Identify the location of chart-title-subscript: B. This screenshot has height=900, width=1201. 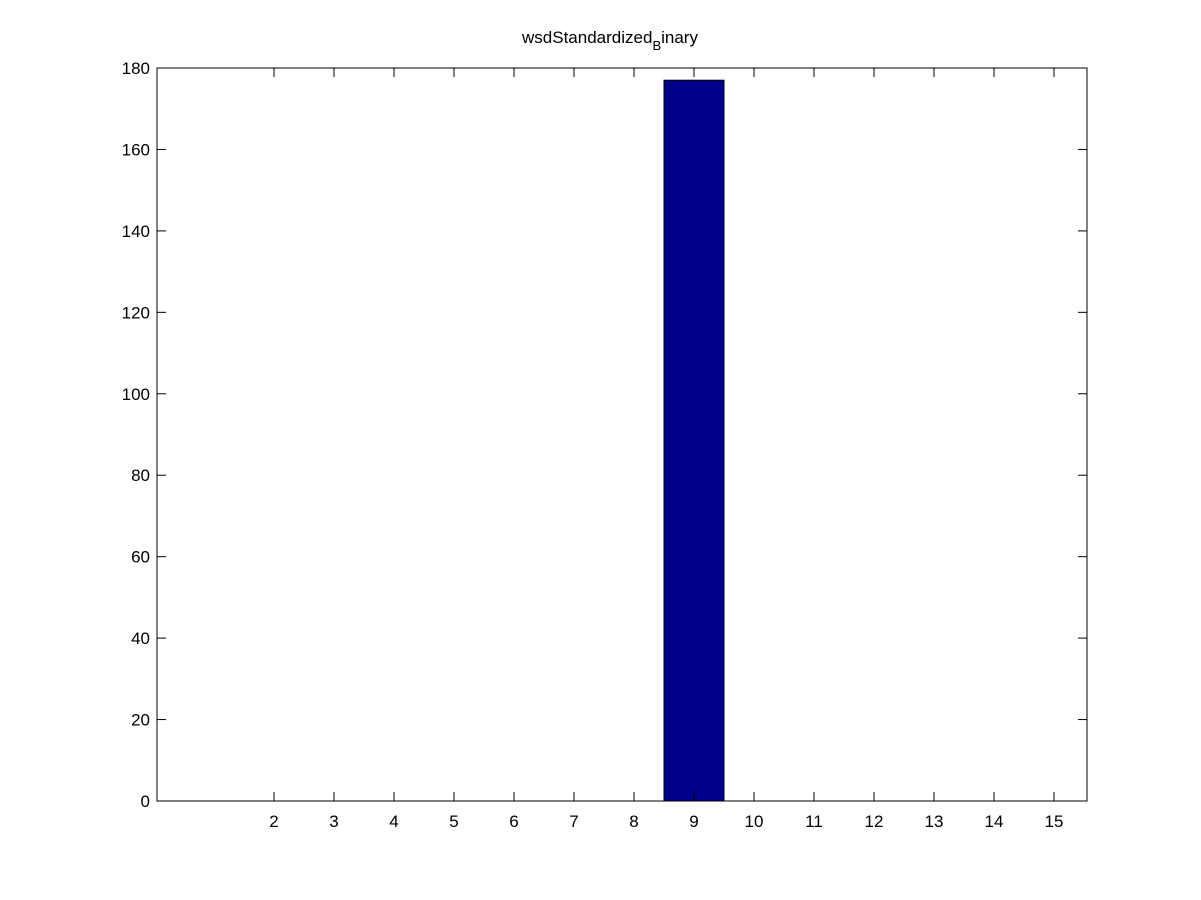
(656, 45).